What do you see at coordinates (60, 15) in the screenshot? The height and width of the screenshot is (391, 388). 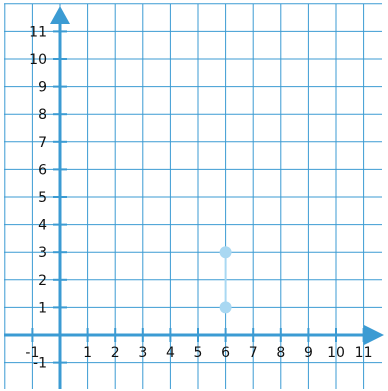 I see `y-axis-arrow` at bounding box center [60, 15].